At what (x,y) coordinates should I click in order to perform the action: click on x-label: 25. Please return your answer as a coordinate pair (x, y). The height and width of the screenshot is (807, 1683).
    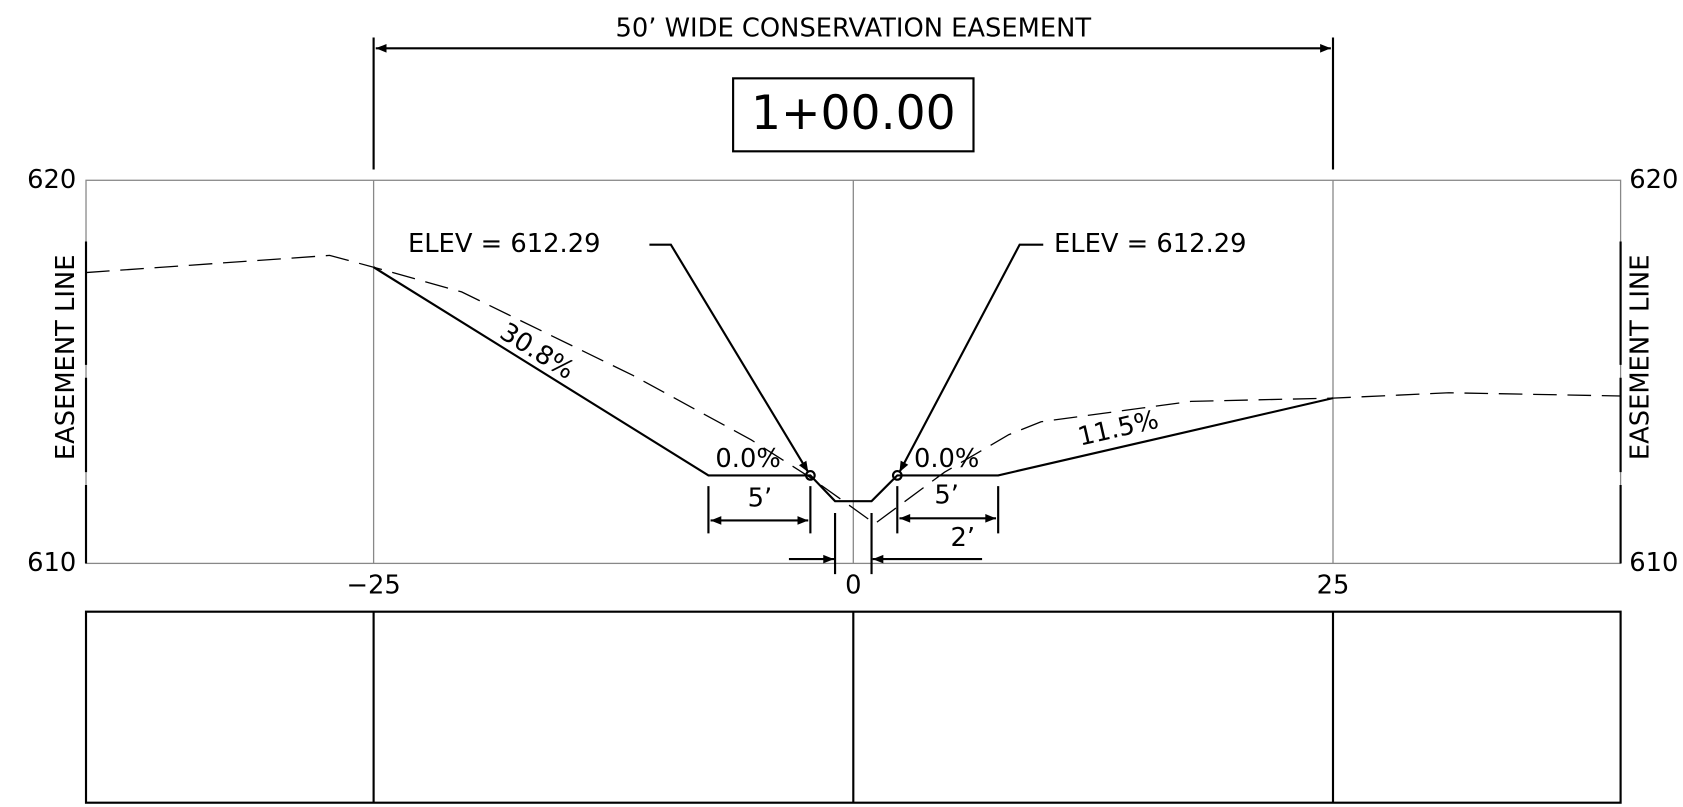
    Looking at the image, I should click on (1333, 585).